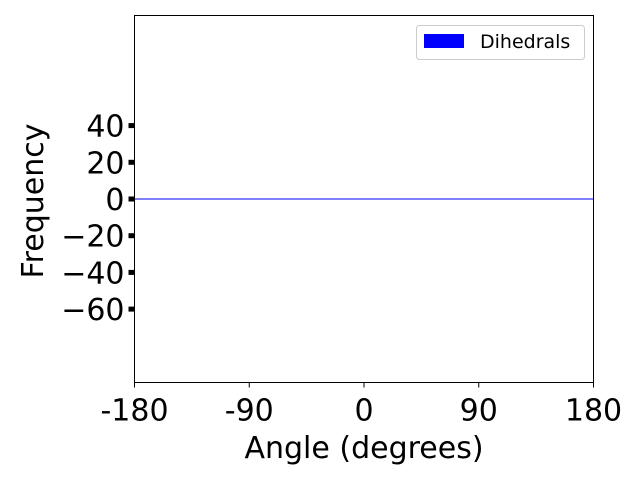  What do you see at coordinates (525, 42) in the screenshot?
I see `legend-label-dihedrals: Dihedrals` at bounding box center [525, 42].